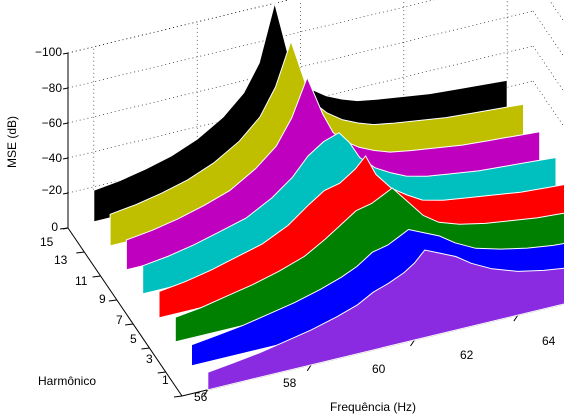 The image size is (564, 414). I want to click on y-tick-label: 15, so click(47, 242).